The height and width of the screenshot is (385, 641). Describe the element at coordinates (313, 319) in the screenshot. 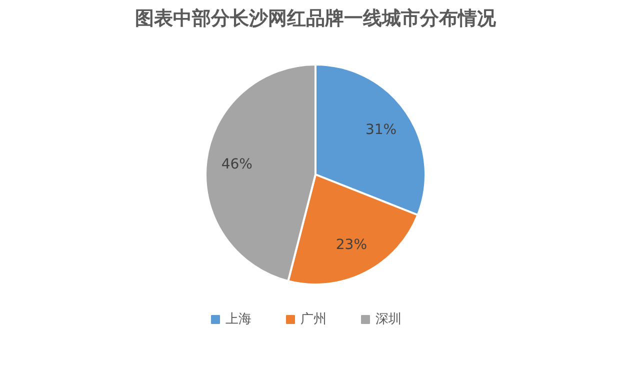

I see `legend-label: 广州` at that location.